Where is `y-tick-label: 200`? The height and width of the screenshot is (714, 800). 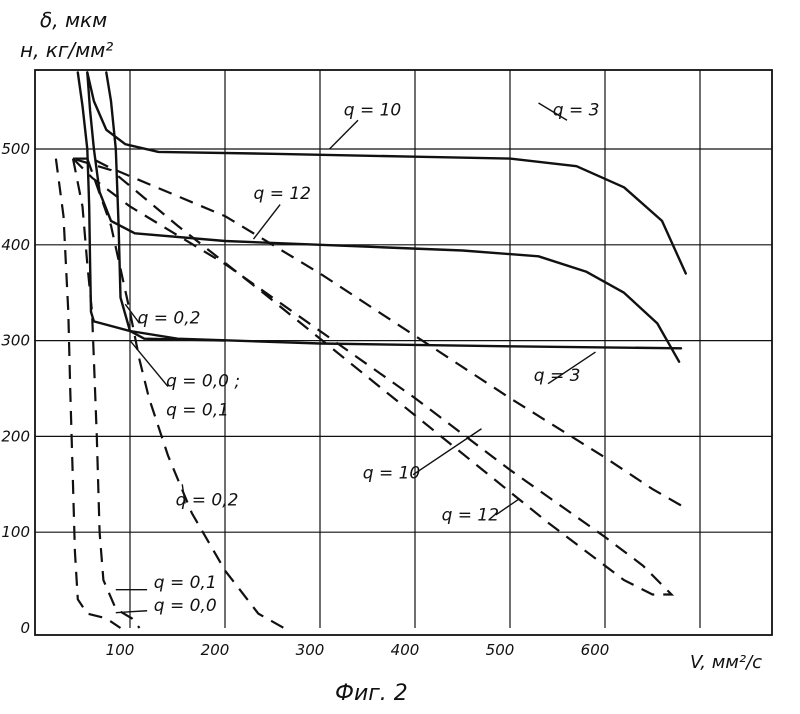
y-tick-label: 200 is located at coordinates (15, 436).